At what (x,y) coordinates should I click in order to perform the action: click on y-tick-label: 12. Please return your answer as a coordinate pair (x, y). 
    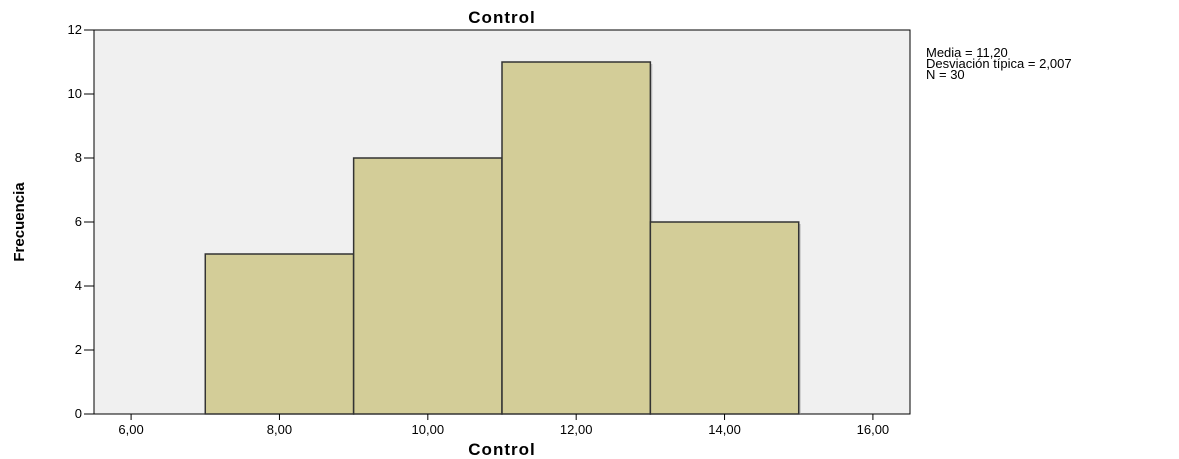
    Looking at the image, I should click on (75, 29).